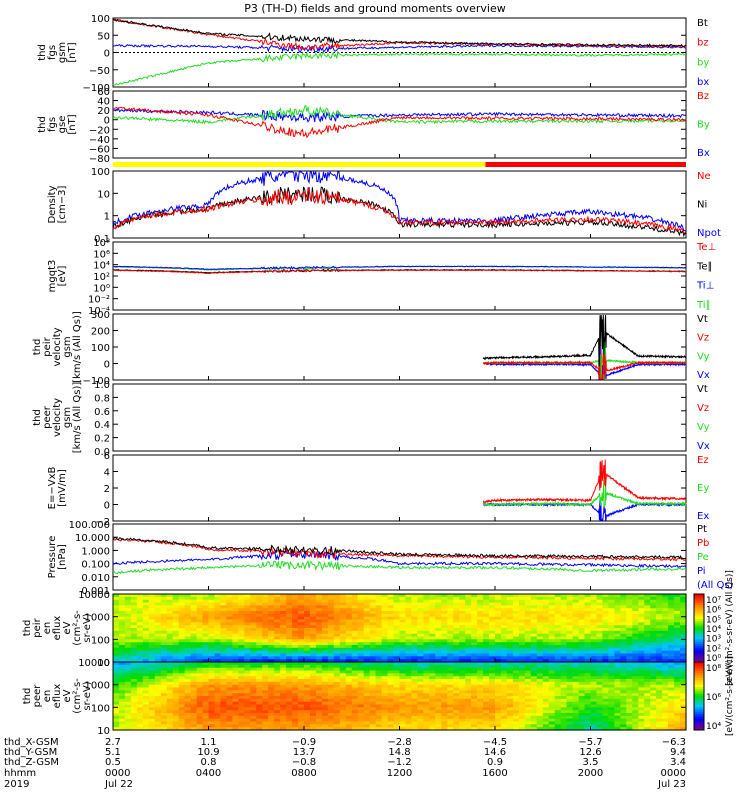 This screenshot has height=800, width=750. What do you see at coordinates (399, 417) in the screenshot?
I see `panel-frame-electron-velocity` at bounding box center [399, 417].